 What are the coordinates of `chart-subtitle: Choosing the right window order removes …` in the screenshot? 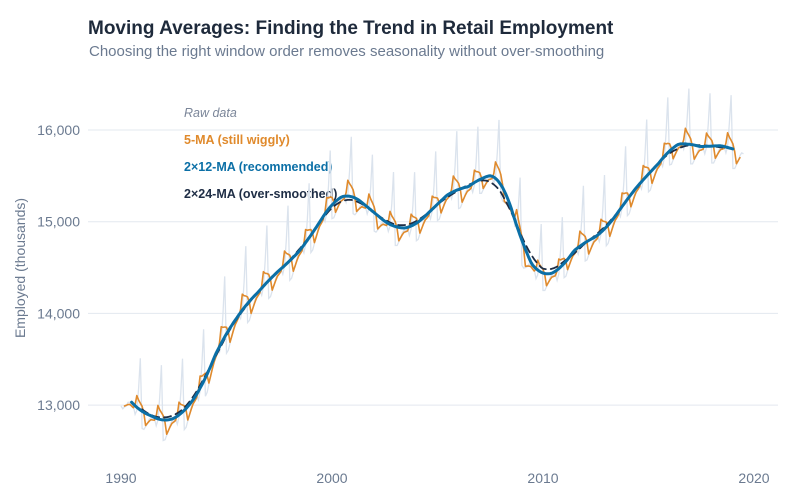 It's located at (346, 51).